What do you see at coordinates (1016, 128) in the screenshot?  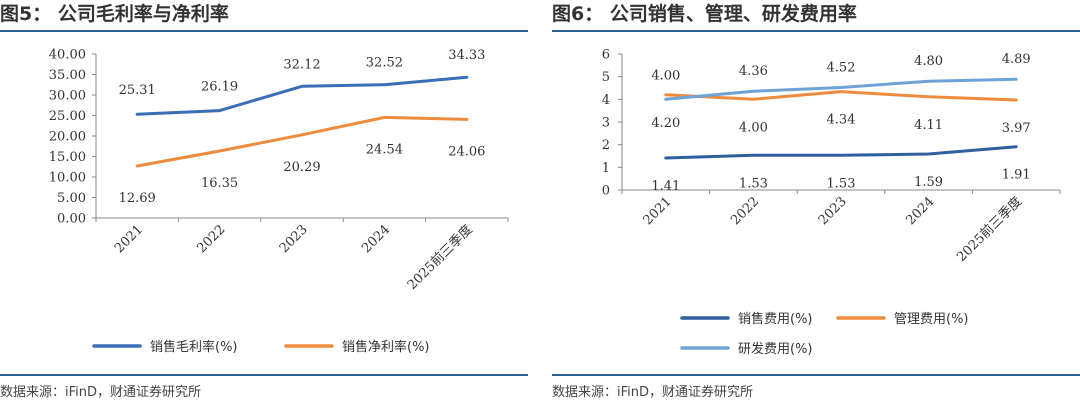 I see `data-label: 3.97` at bounding box center [1016, 128].